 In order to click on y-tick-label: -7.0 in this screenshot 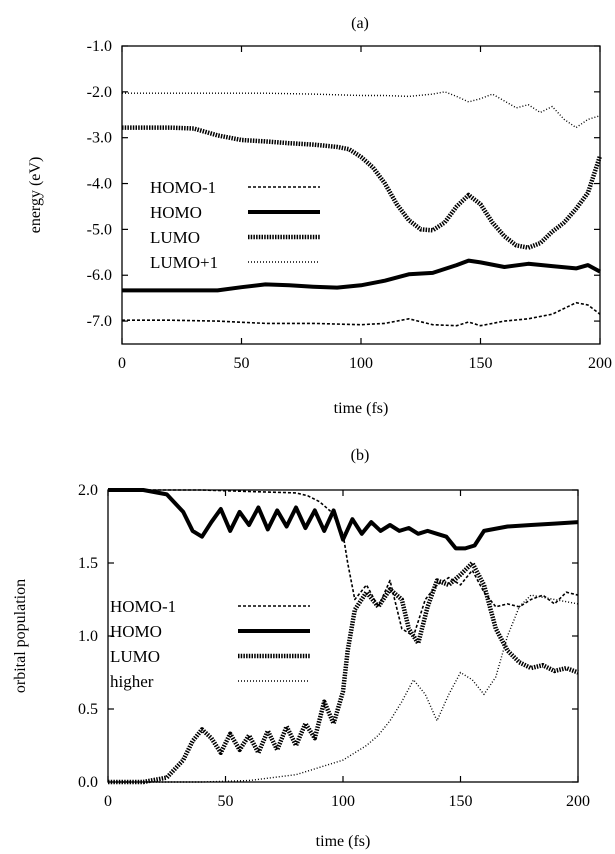, I will do `click(99, 321)`.